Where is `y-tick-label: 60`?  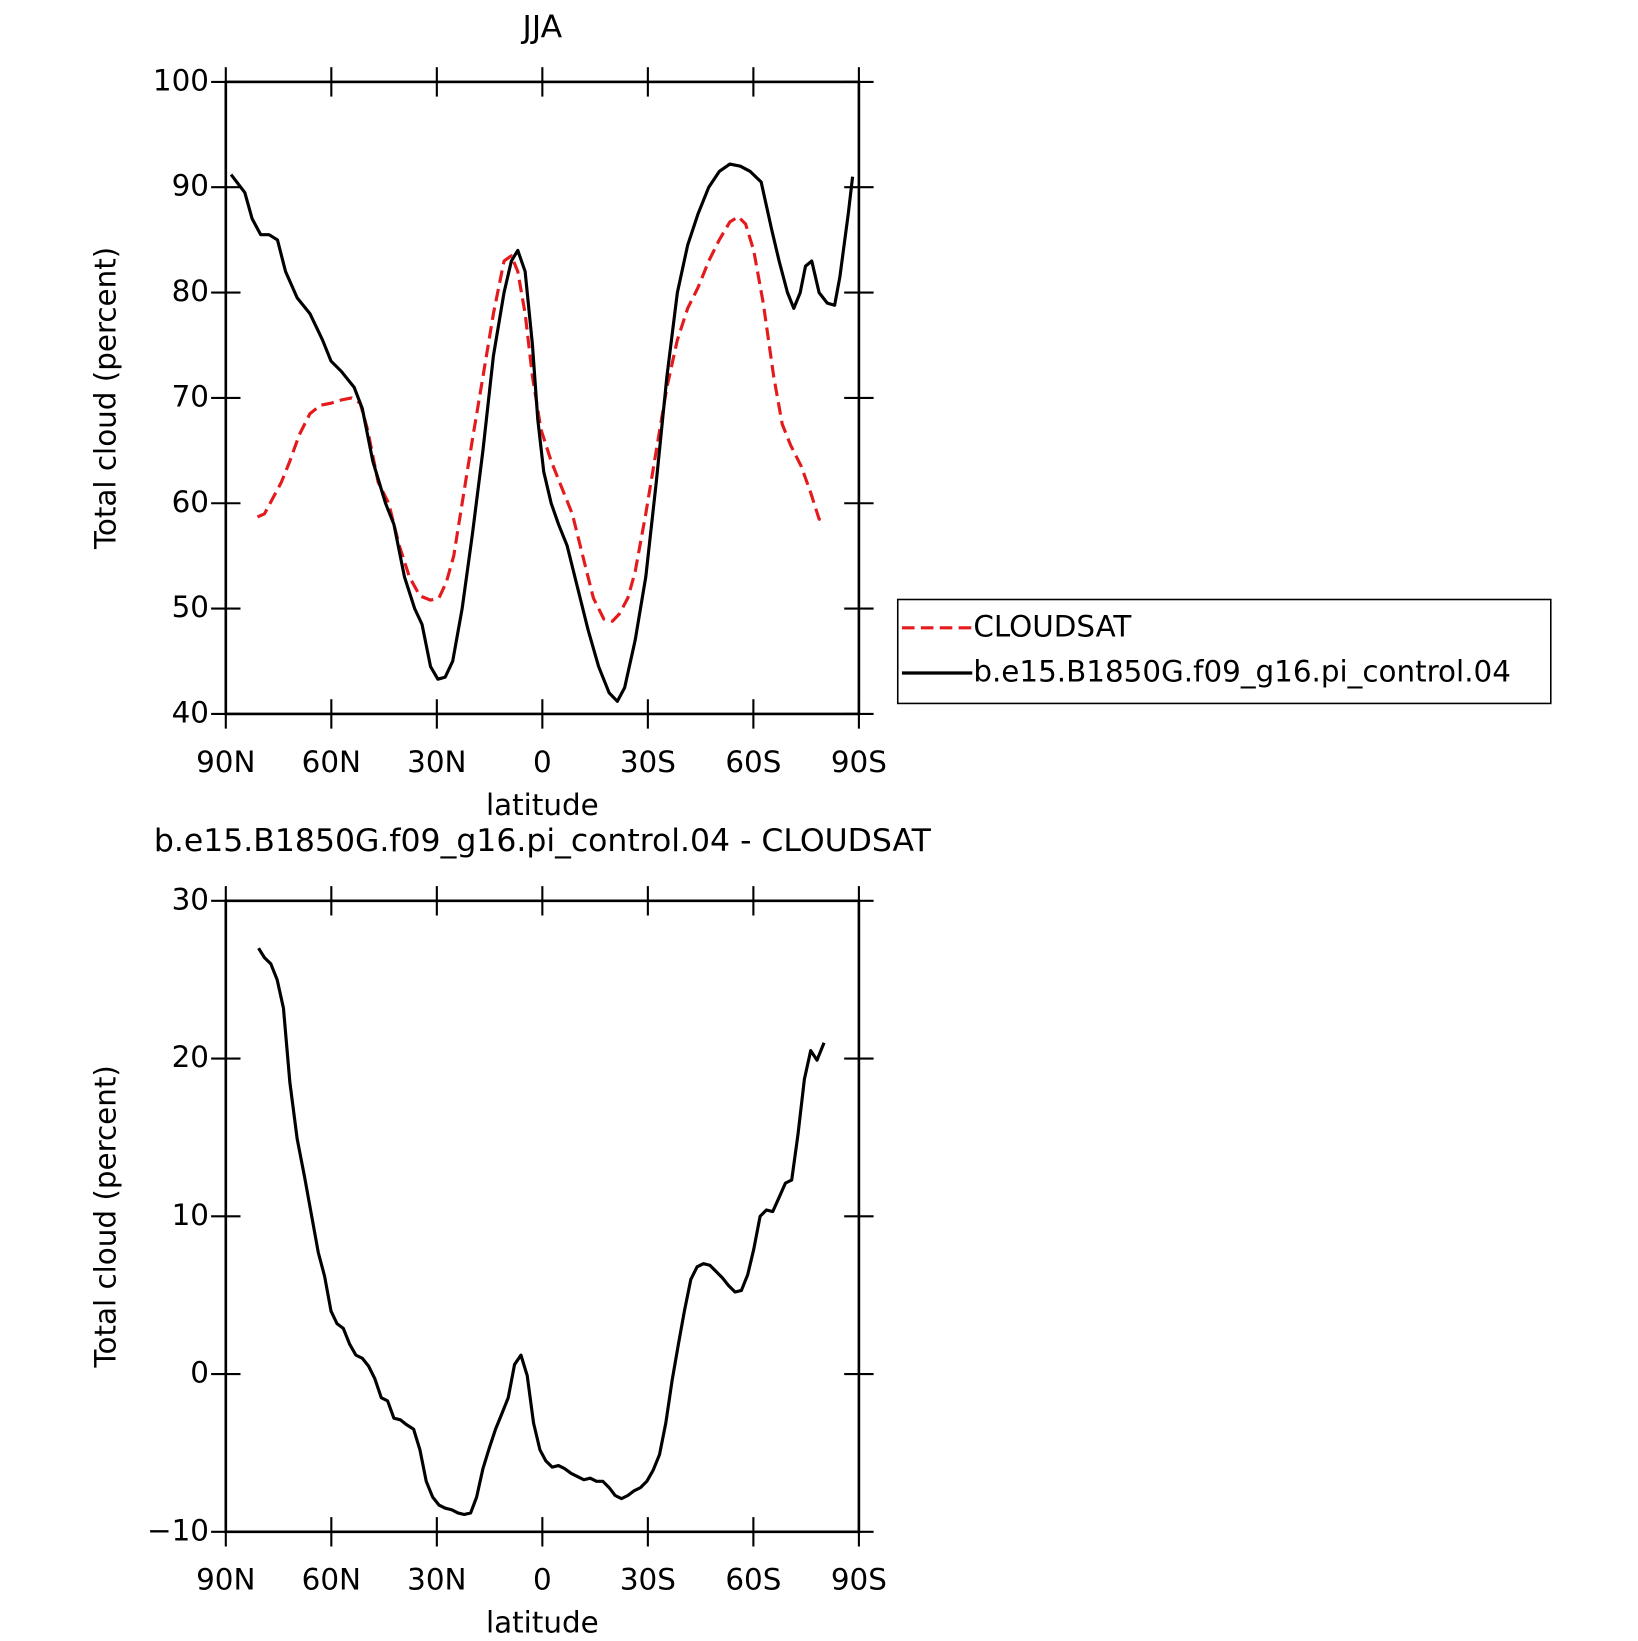
y-tick-label: 60 is located at coordinates (190, 502).